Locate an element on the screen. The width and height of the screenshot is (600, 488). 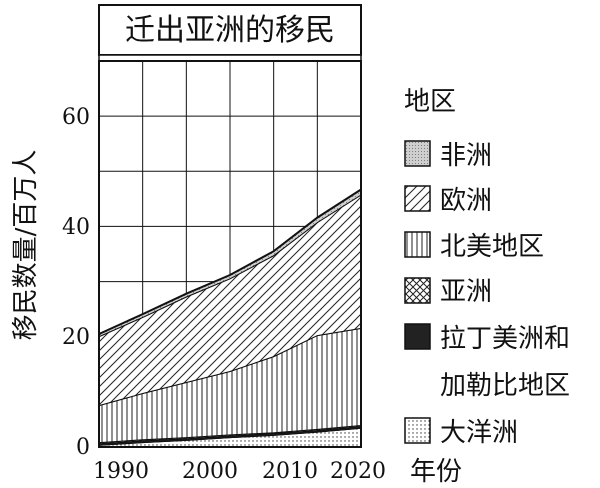
total-line is located at coordinates (230, 261).